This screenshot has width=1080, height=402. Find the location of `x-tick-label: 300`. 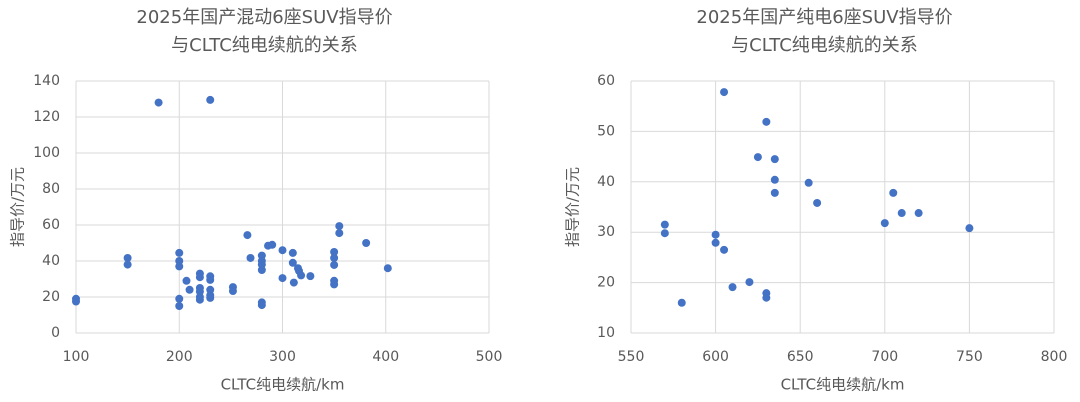

x-tick-label: 300 is located at coordinates (282, 357).